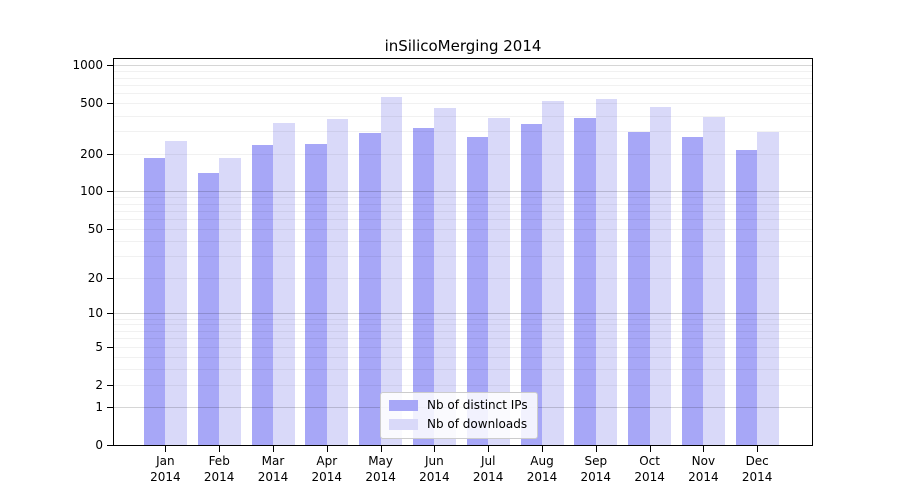 The width and height of the screenshot is (900, 500). Describe the element at coordinates (553, 273) in the screenshot. I see `bar-downloads-aug` at that location.